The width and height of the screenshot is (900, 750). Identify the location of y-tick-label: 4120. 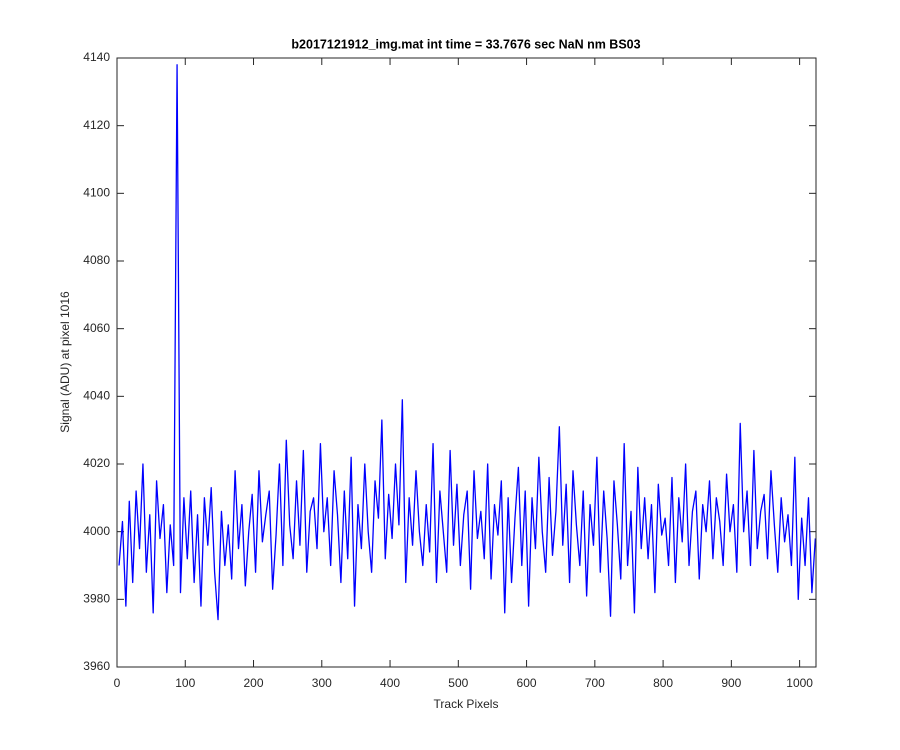
(96, 125).